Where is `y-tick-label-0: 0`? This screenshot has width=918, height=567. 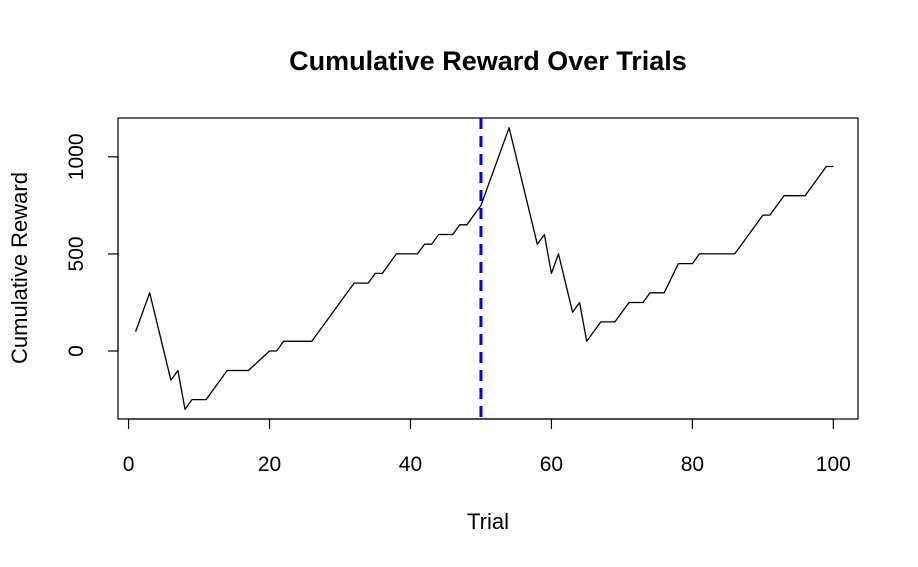
y-tick-label-0: 0 is located at coordinates (76, 351).